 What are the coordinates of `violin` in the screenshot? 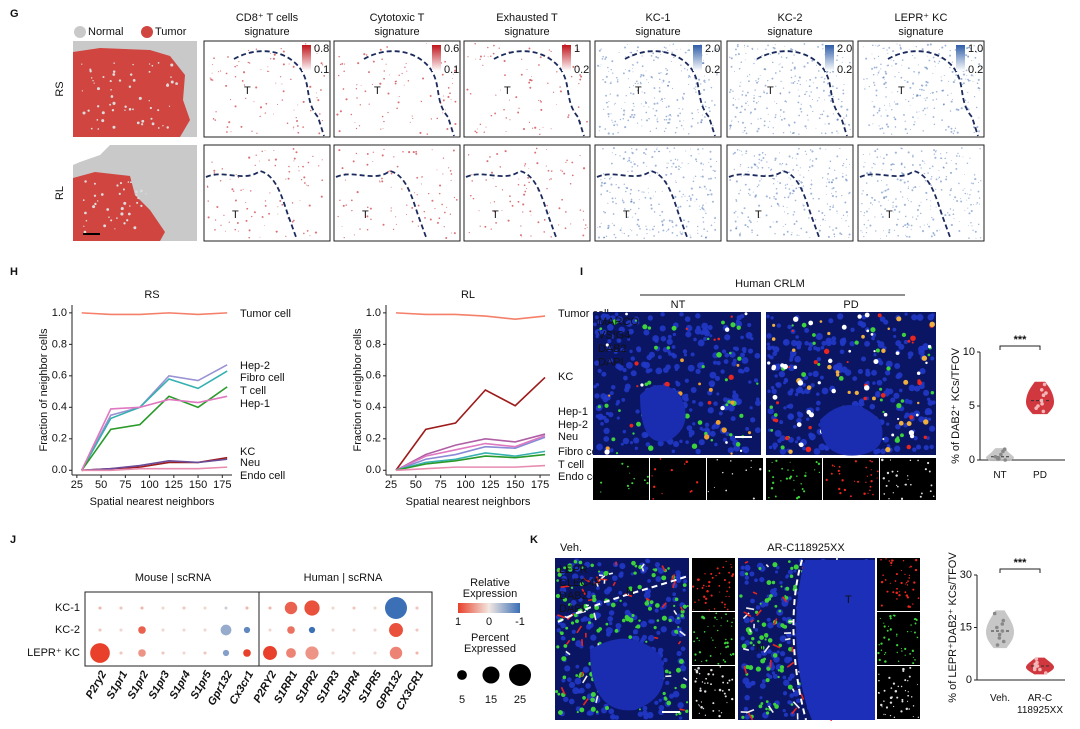 It's located at (1000, 629).